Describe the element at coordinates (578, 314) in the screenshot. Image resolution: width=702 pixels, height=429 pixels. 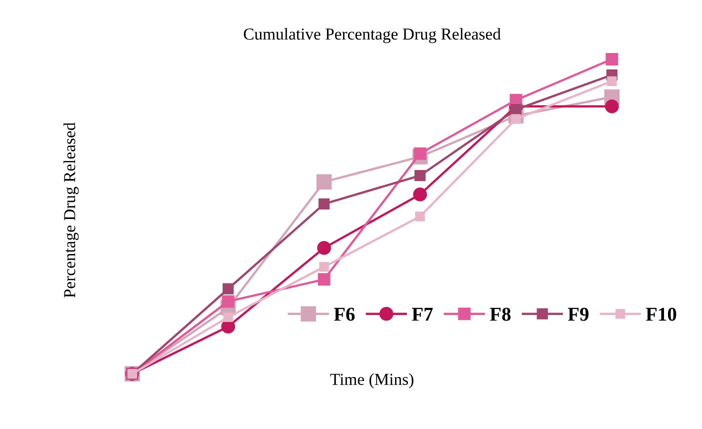
I see `legend-label: F9` at that location.